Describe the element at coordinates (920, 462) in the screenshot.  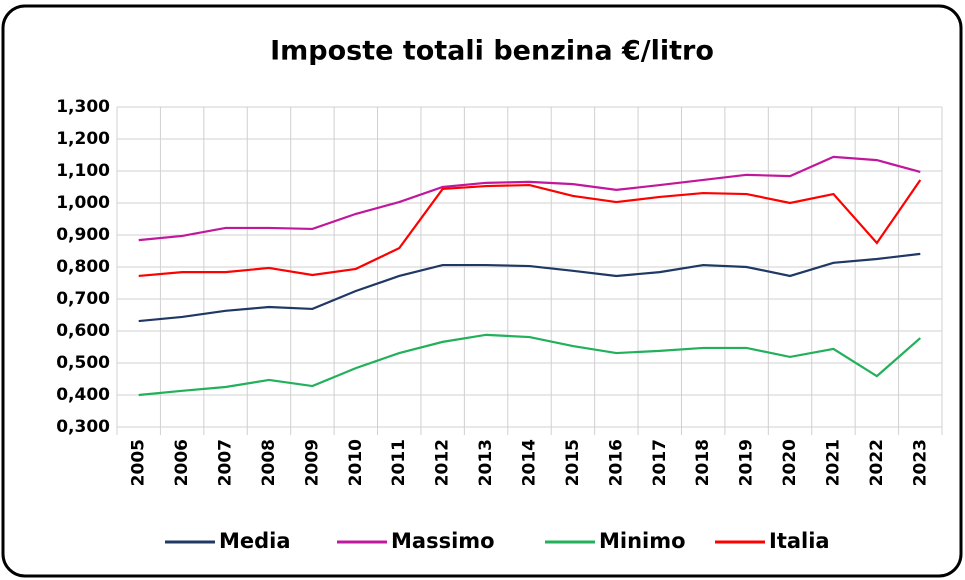
I see `x-tick-label: 2023` at that location.